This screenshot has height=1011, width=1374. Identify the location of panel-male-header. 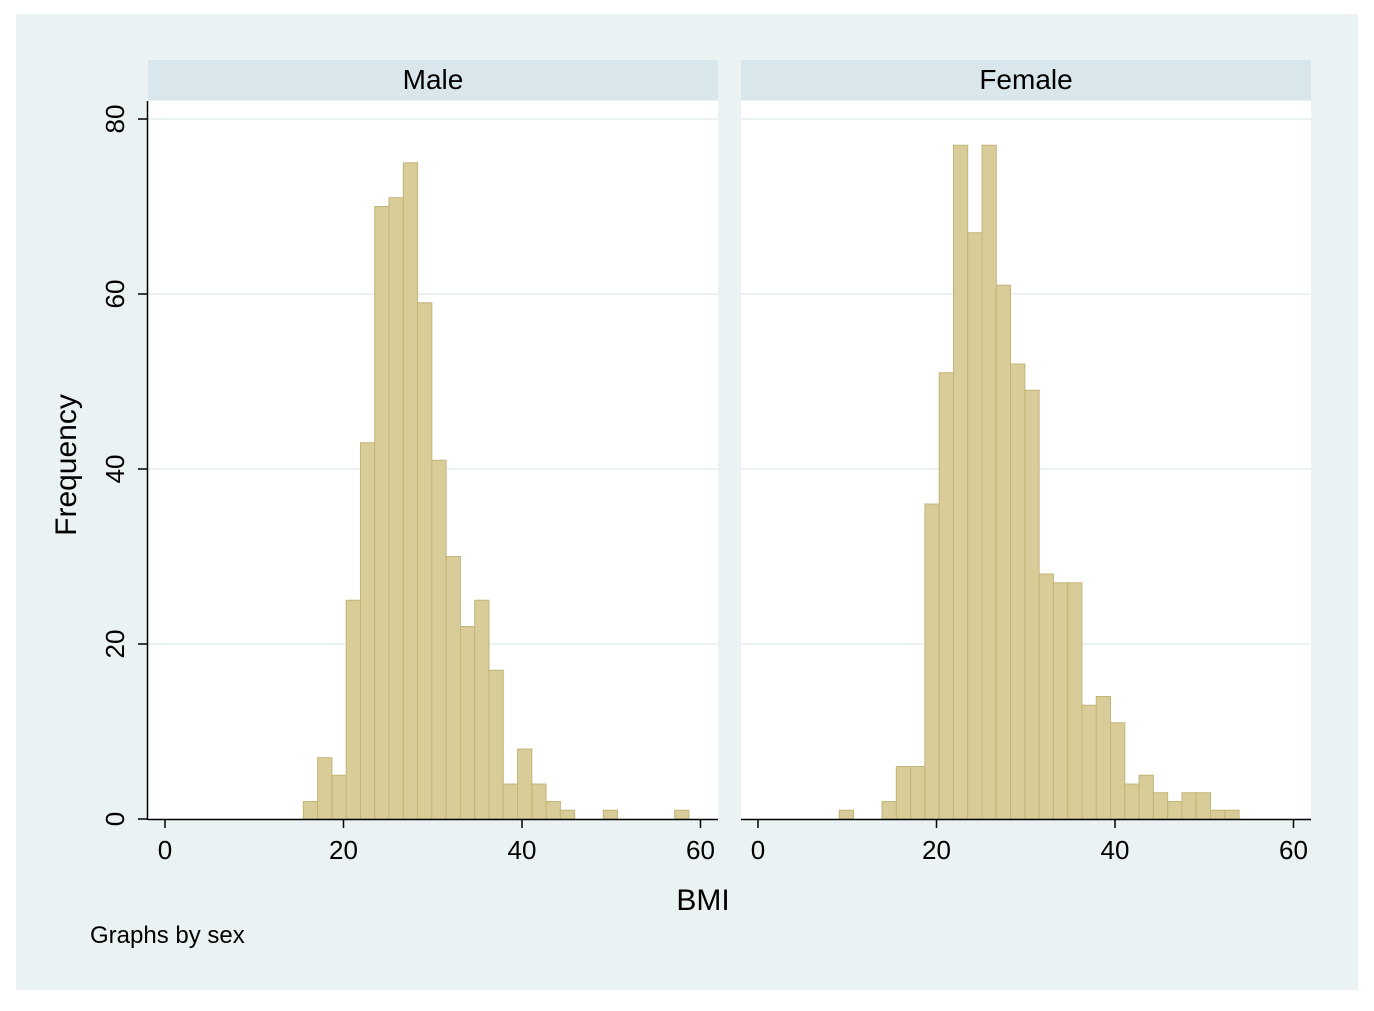
(433, 80).